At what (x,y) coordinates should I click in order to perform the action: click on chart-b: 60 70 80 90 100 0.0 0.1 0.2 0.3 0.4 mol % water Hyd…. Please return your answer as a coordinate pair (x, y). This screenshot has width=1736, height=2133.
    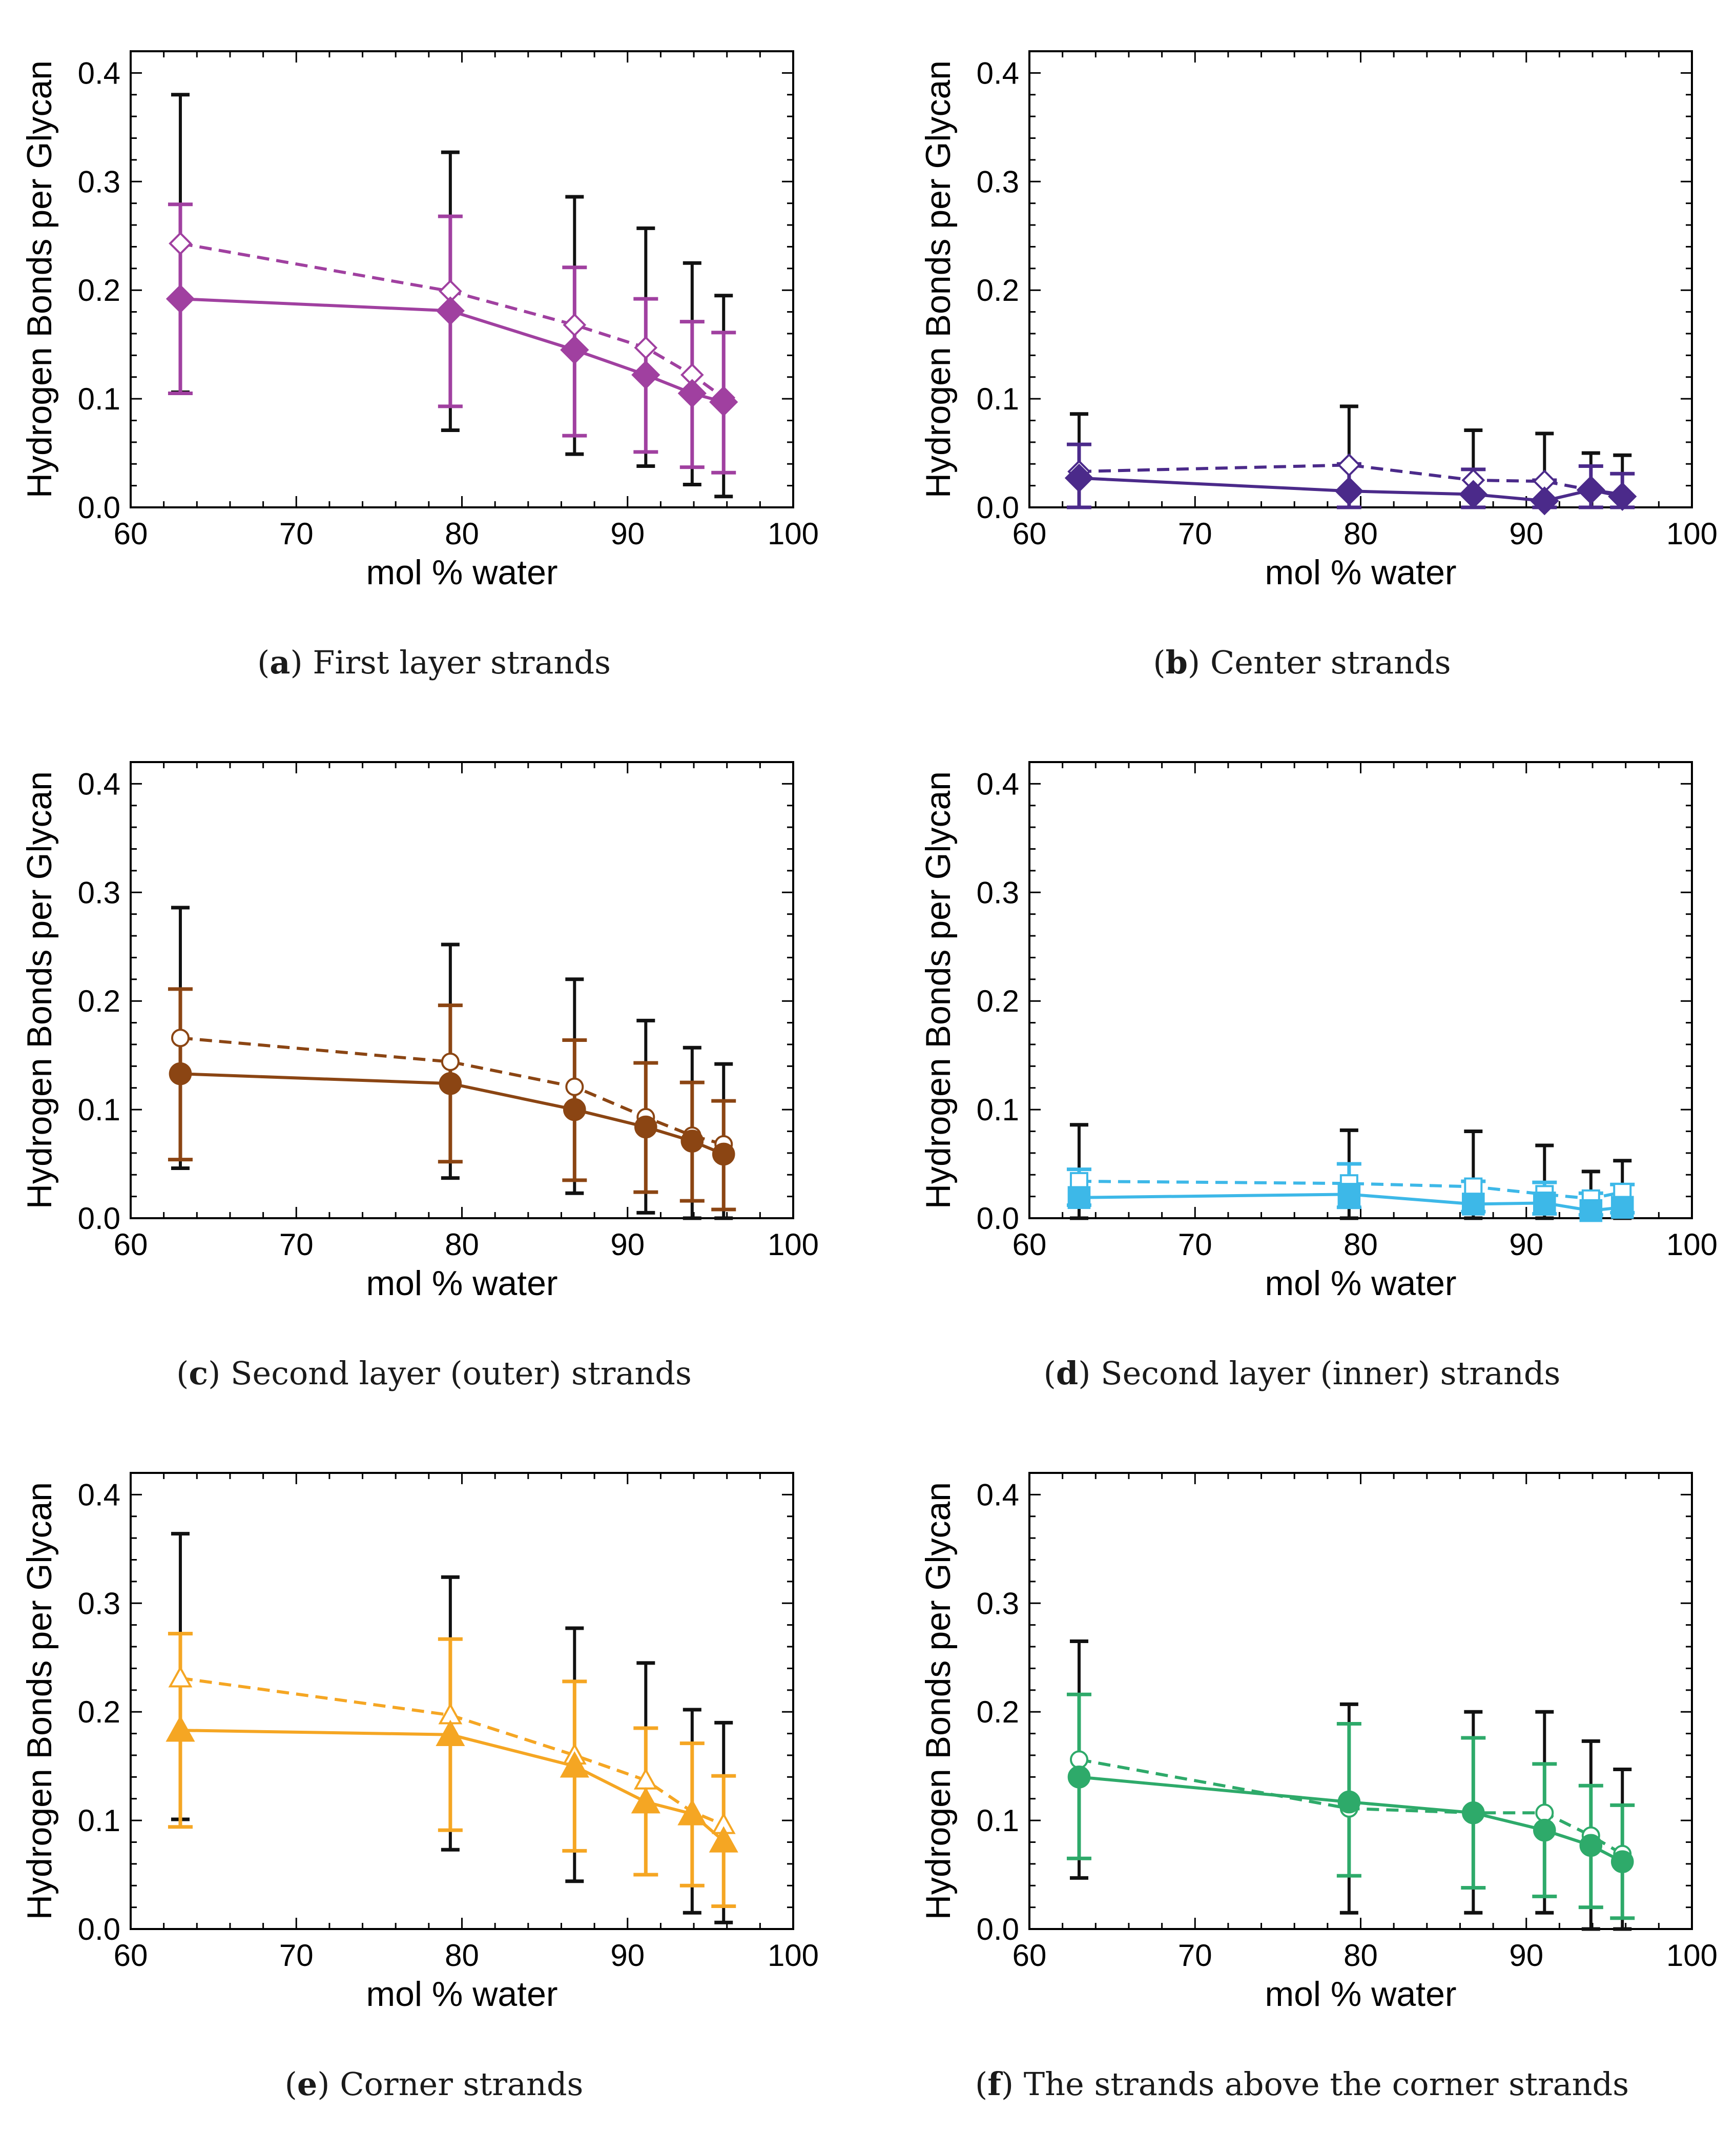
    Looking at the image, I should click on (1318, 321).